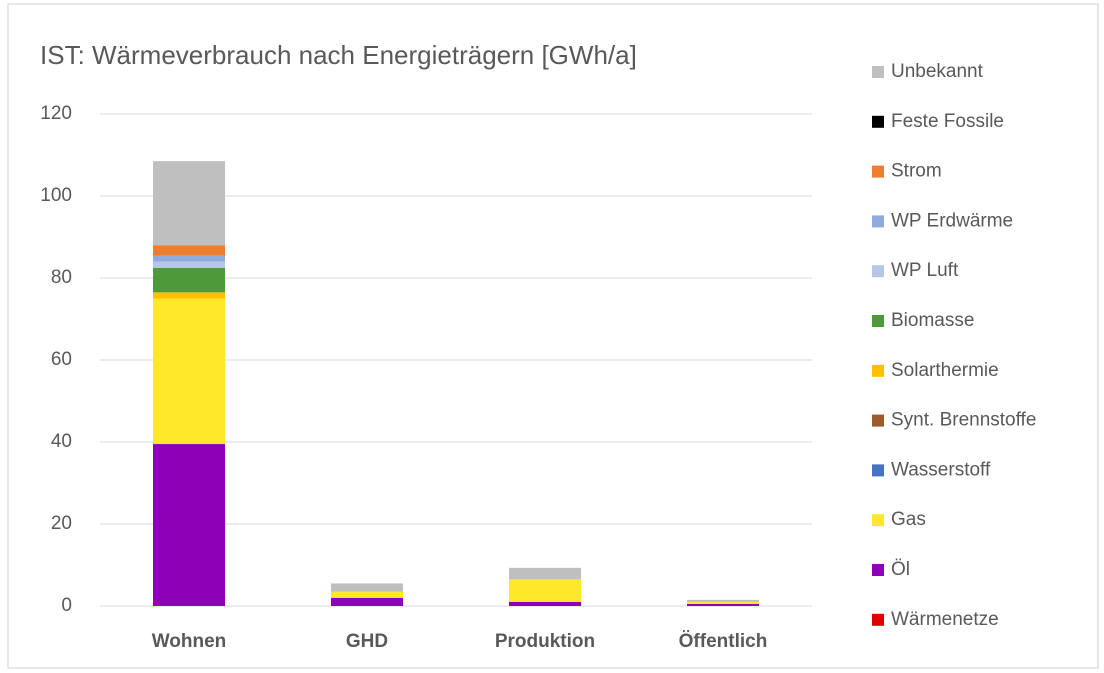  Describe the element at coordinates (61, 277) in the screenshot. I see `y-tick-label: 80` at that location.